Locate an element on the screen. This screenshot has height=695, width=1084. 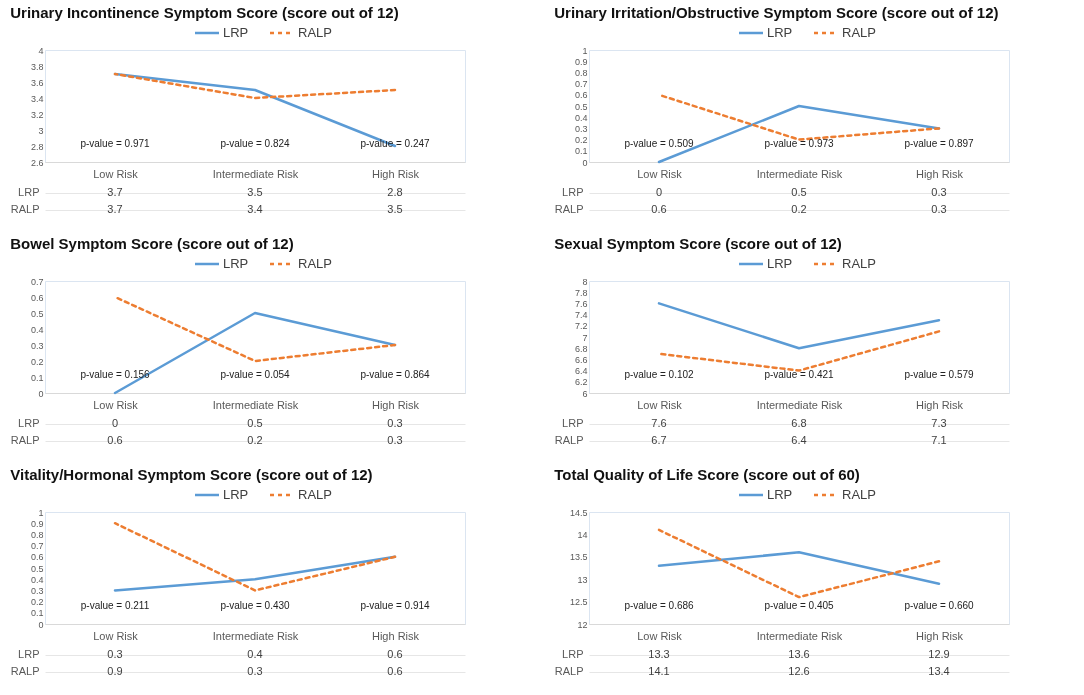
annotation: p-value = 0.973 is located at coordinates (799, 143).